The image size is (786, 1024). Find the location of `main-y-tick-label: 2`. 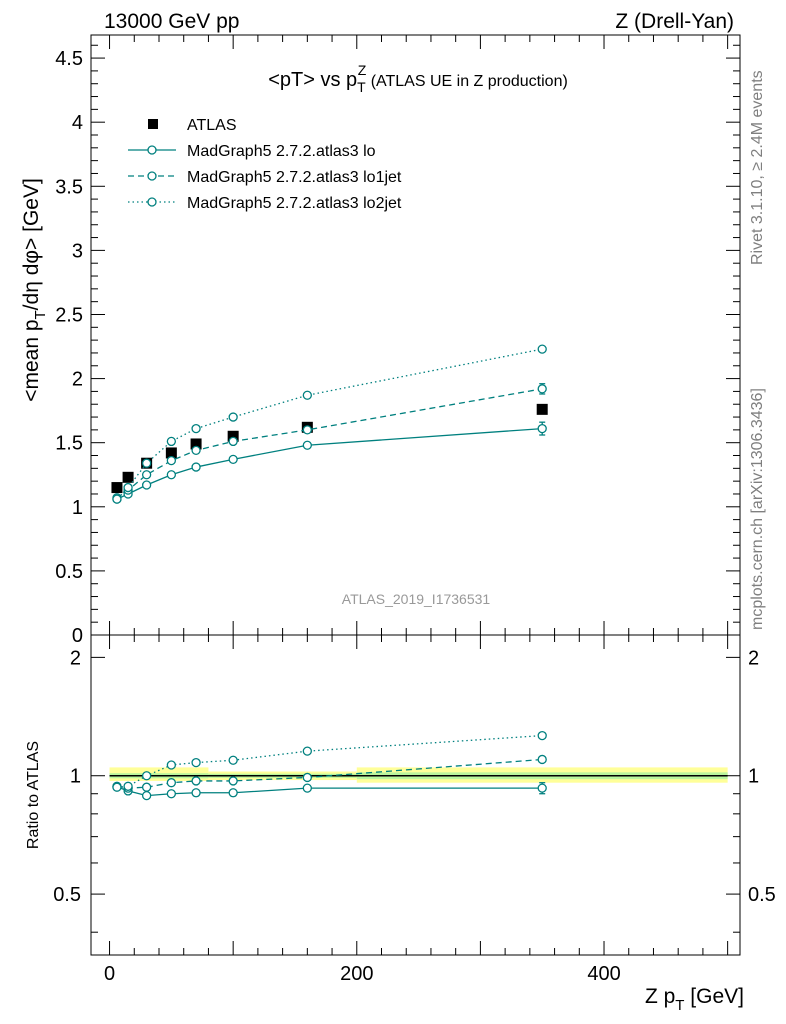

main-y-tick-label: 2 is located at coordinates (77, 380).